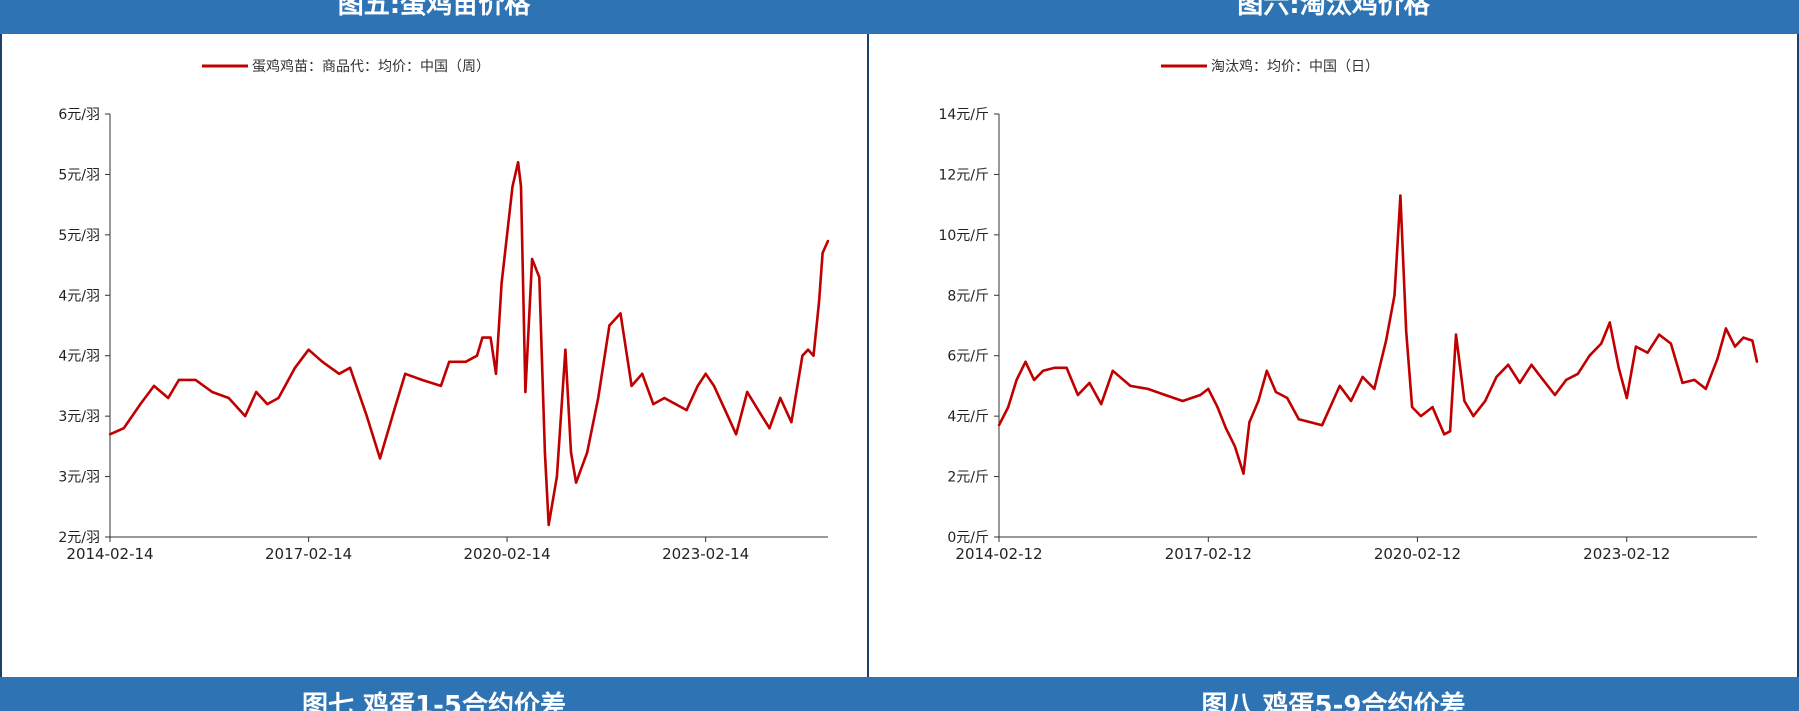 The width and height of the screenshot is (1799, 711). I want to click on x-tick-label: 2023-02-14, so click(705, 554).